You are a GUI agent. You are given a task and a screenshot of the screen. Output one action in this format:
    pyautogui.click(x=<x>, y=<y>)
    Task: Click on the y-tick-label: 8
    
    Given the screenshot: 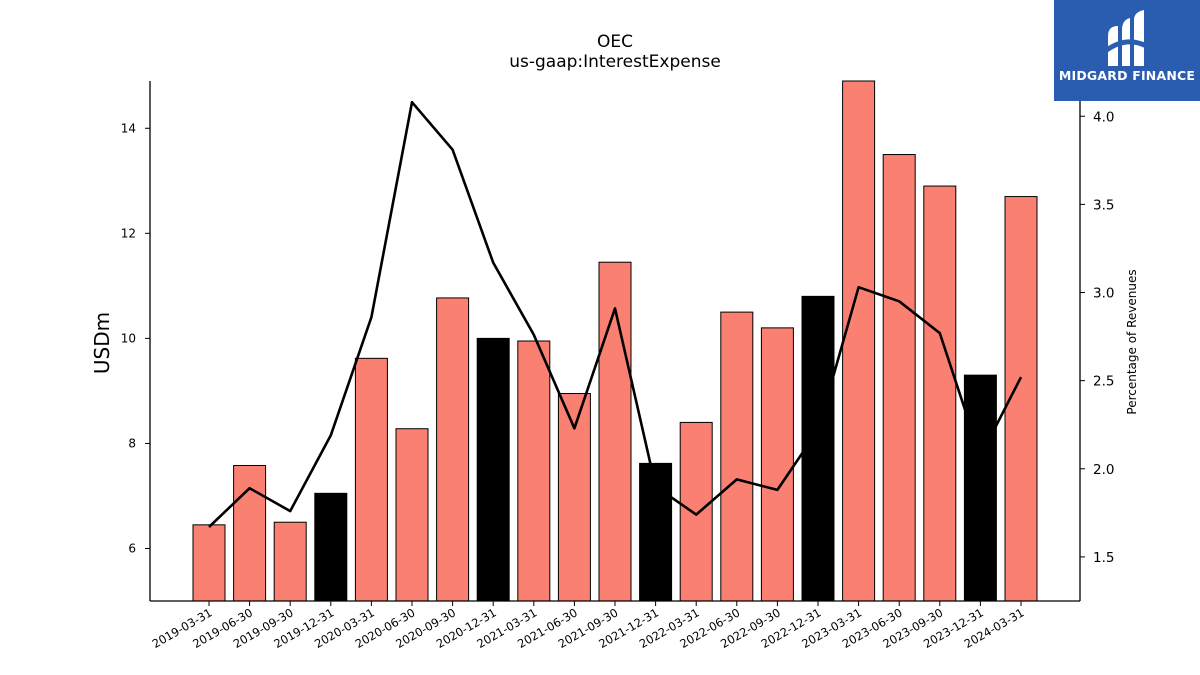 What is the action you would take?
    pyautogui.click(x=132, y=443)
    